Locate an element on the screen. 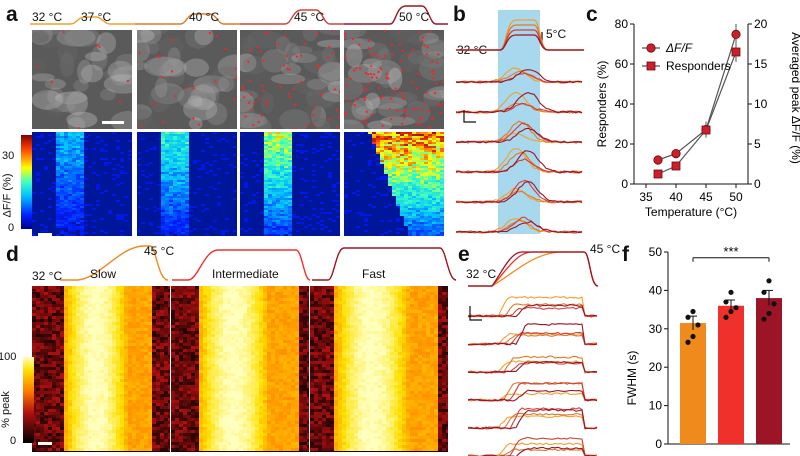 The image size is (800, 456). y-axis-label: Responders (%) is located at coordinates (602, 104).